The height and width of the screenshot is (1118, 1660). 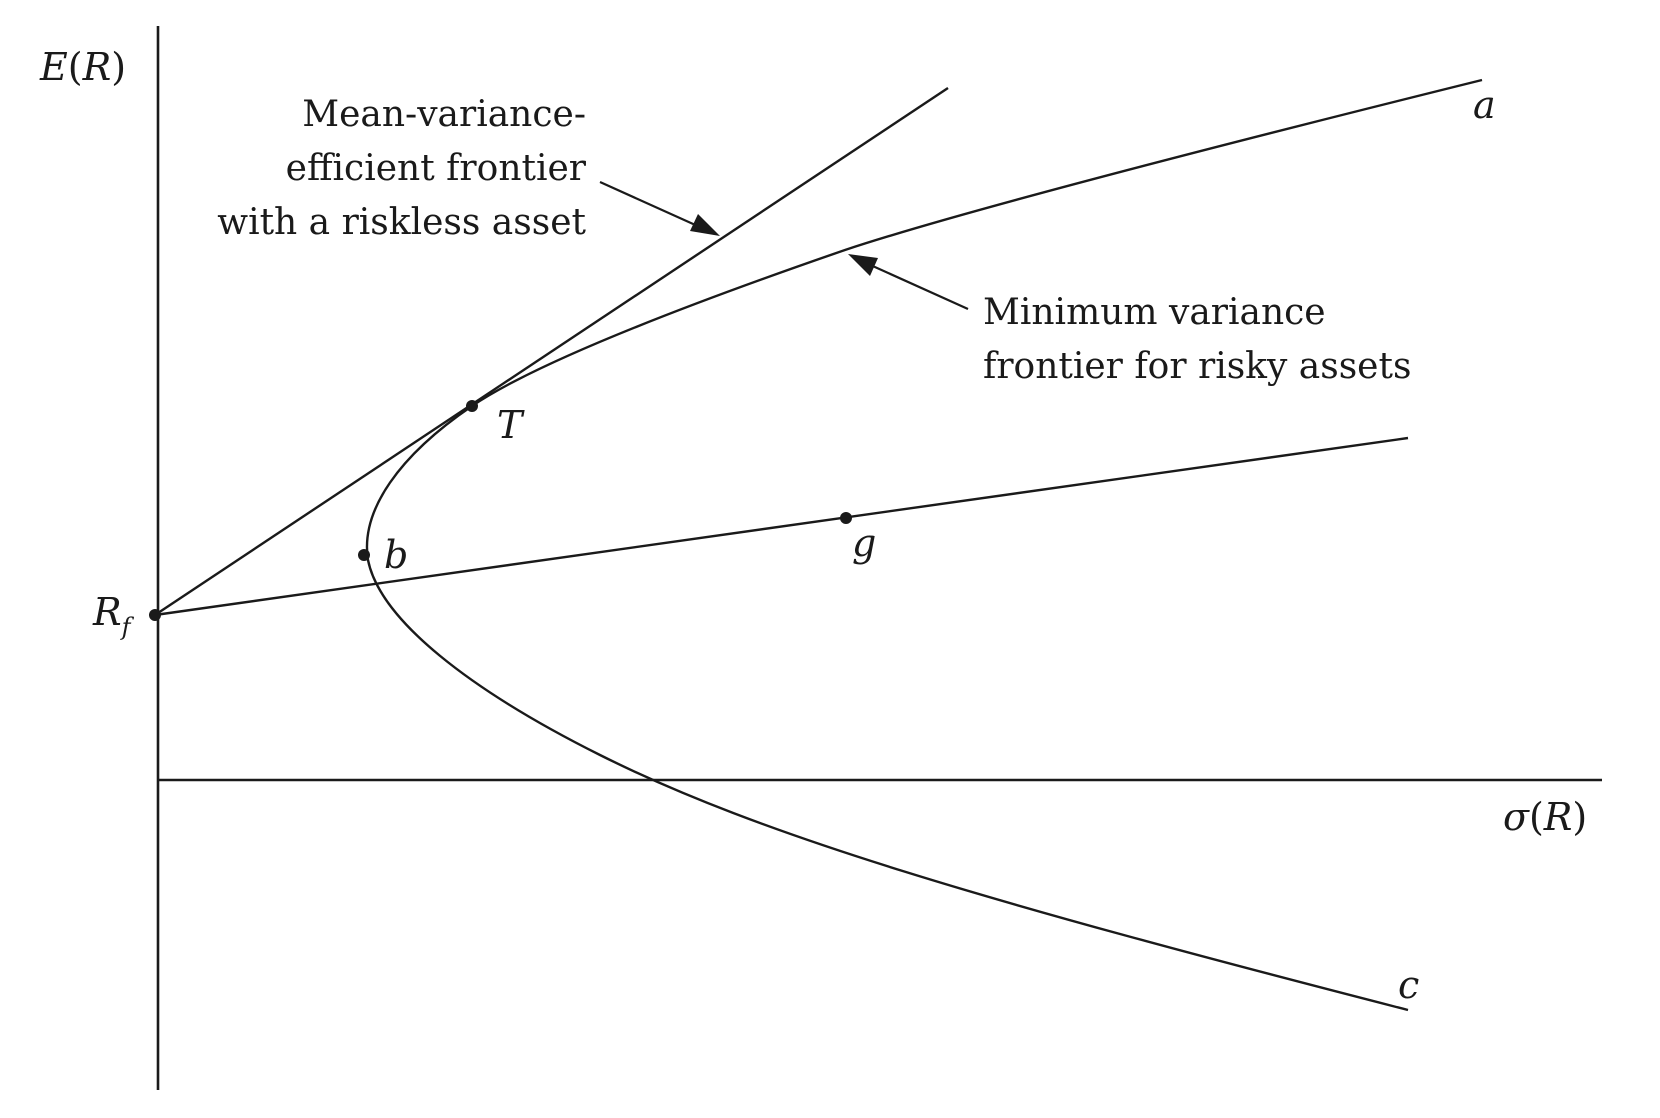 I want to click on g-point, so click(x=846, y=518).